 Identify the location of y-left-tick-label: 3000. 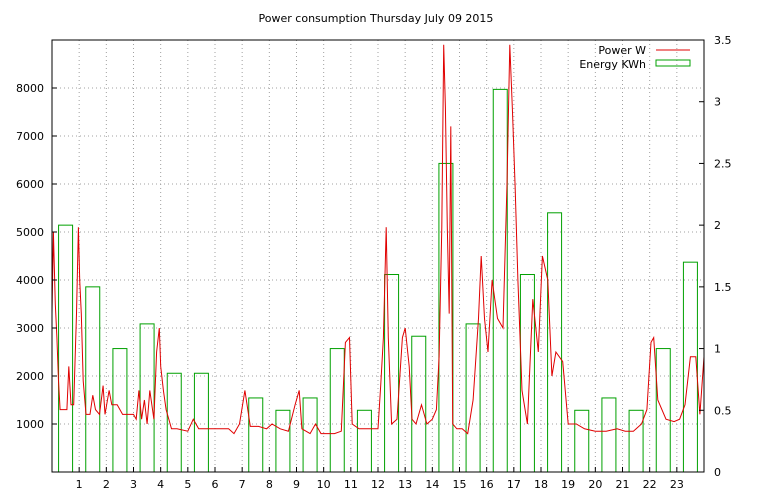
(30, 328).